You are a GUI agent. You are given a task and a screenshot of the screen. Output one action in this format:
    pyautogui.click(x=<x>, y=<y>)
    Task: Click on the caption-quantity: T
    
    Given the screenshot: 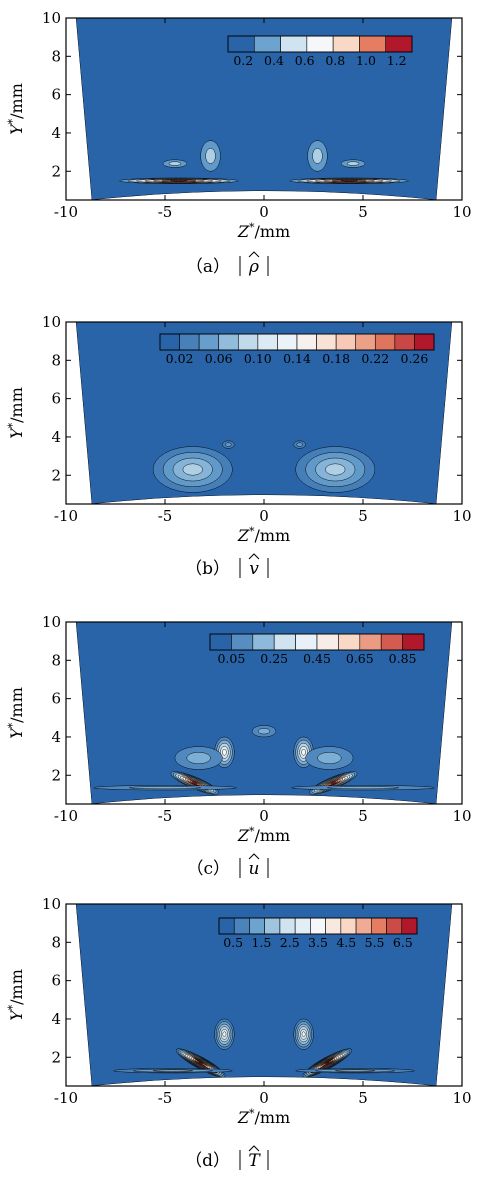 What is the action you would take?
    pyautogui.click(x=254, y=1161)
    